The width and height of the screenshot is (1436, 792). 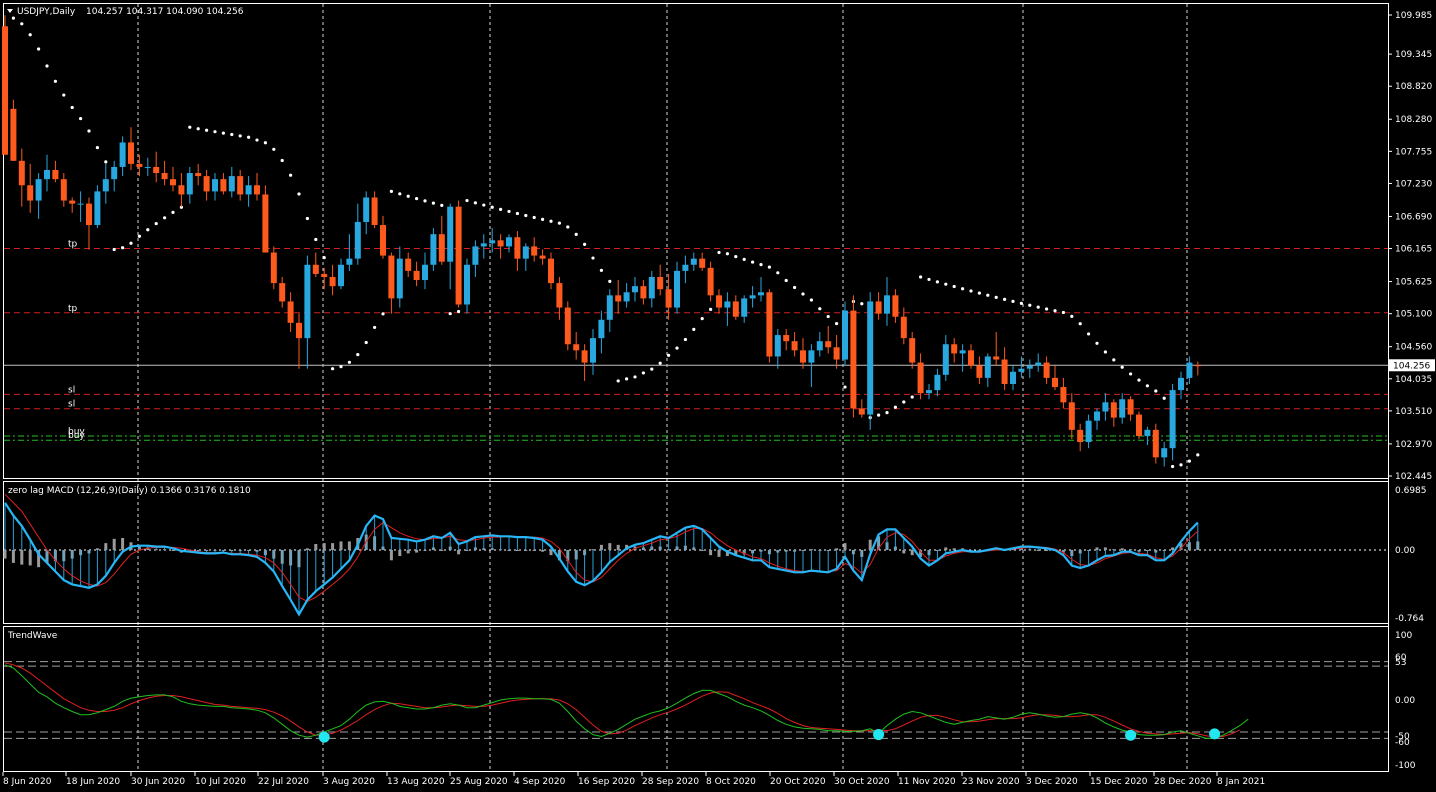 I want to click on time-tick-label: 20 Oct 2020, so click(x=798, y=782).